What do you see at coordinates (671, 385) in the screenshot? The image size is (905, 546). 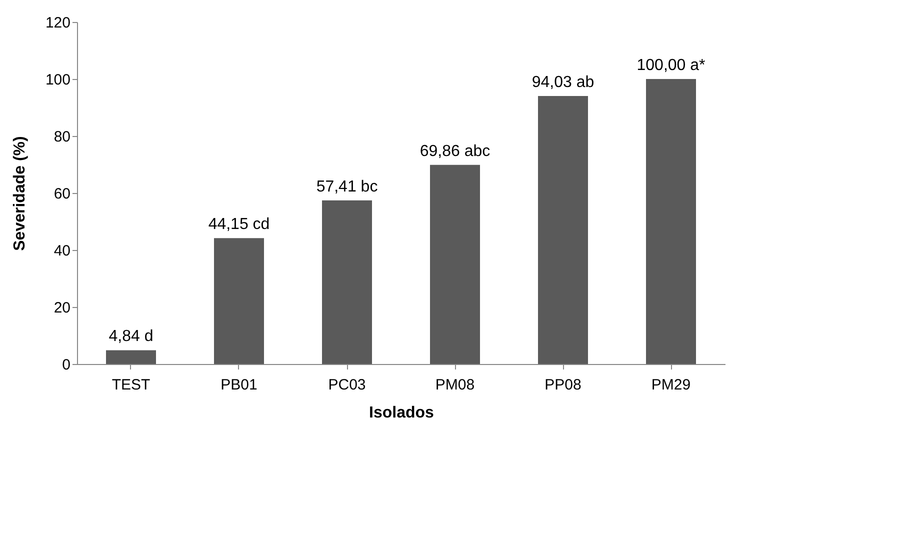 I see `x-tick-label: PM29` at bounding box center [671, 385].